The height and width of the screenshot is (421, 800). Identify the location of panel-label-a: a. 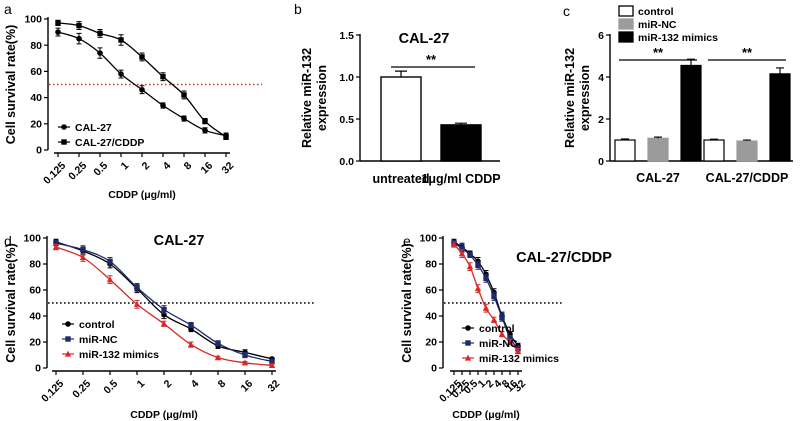
(8, 9).